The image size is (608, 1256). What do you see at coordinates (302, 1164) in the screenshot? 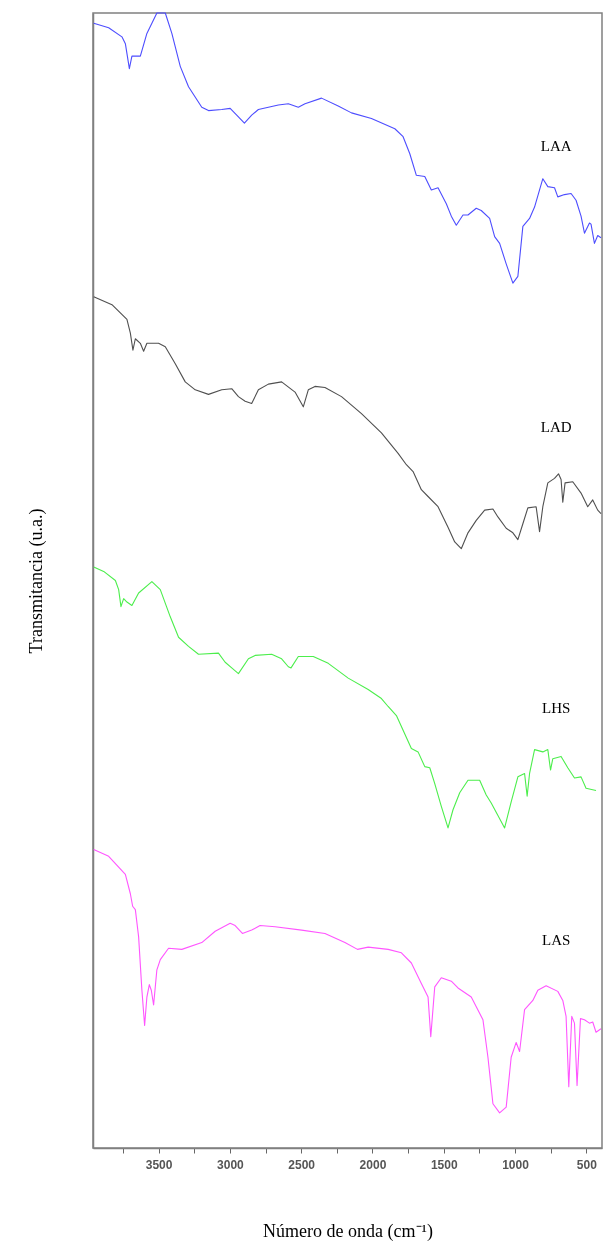
I see `x-tick-label: 2500` at bounding box center [302, 1164].